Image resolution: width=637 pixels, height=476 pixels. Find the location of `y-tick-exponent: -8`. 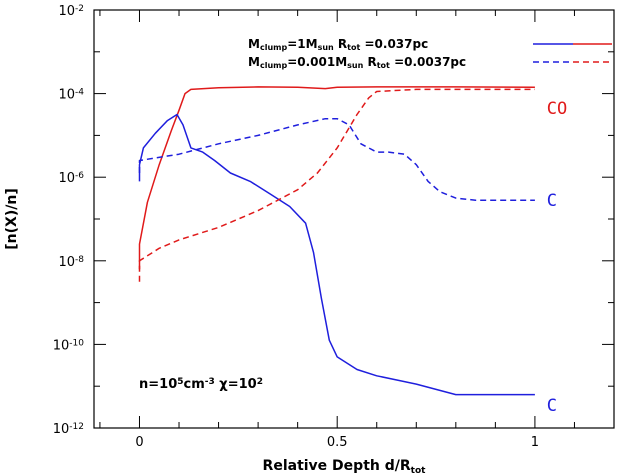

y-tick-exponent: -8 is located at coordinates (79, 259).